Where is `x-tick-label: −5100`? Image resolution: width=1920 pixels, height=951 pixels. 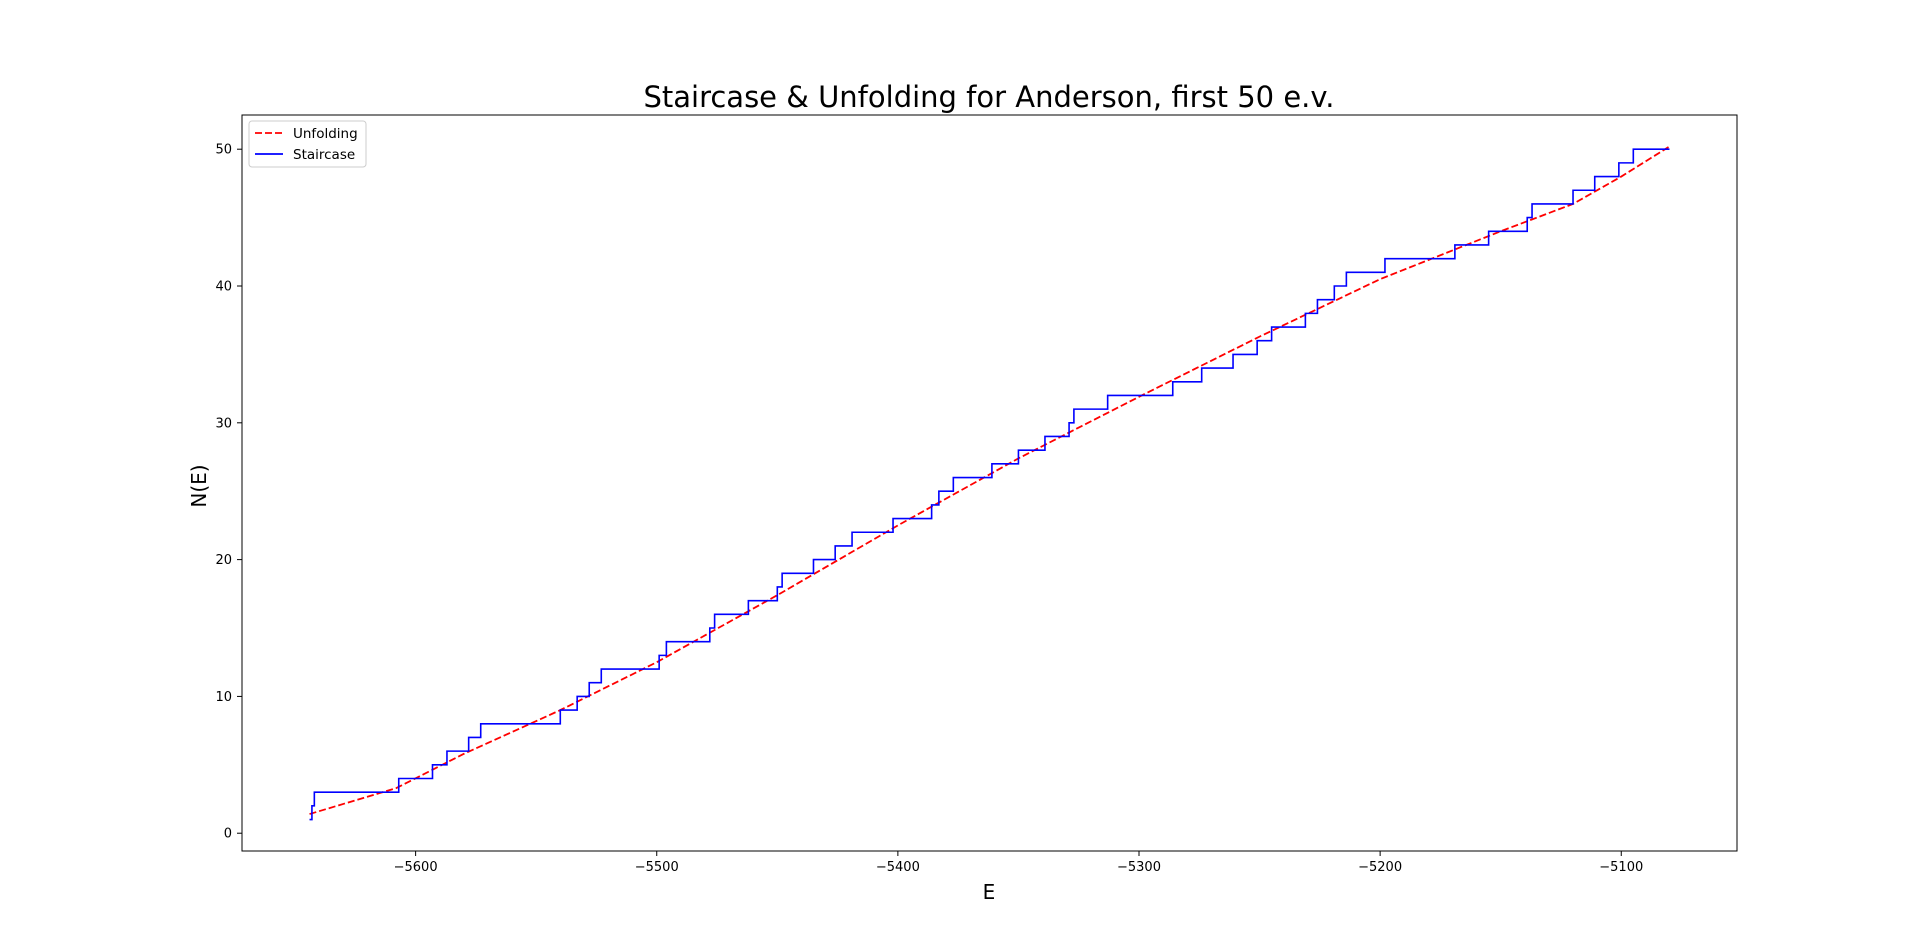
x-tick-label: −5100 is located at coordinates (1621, 867).